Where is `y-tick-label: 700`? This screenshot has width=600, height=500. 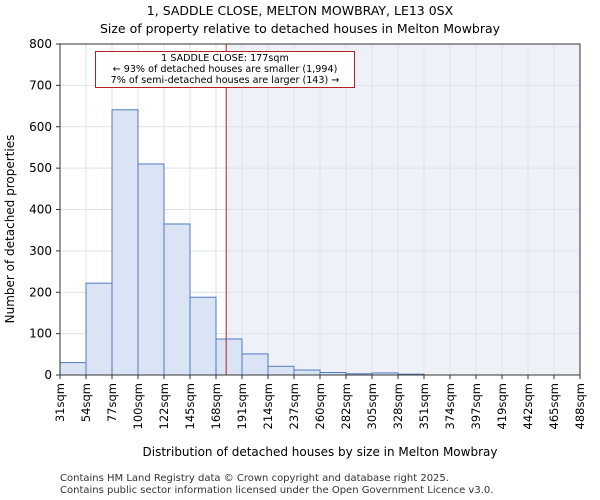
y-tick-label: 700 is located at coordinates (40, 85).